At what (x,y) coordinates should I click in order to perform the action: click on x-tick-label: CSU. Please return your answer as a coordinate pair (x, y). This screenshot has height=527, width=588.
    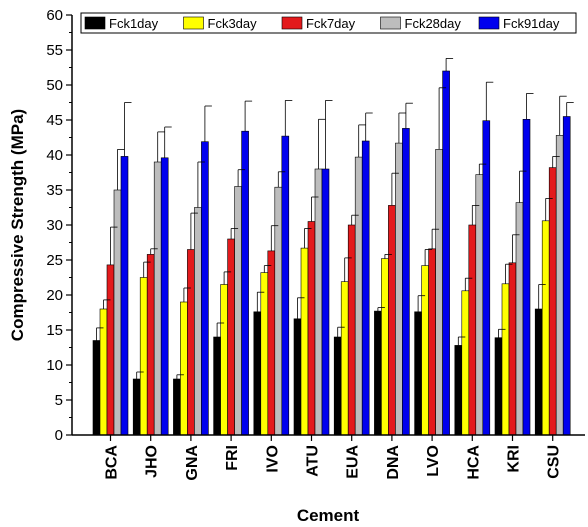
    Looking at the image, I should click on (554, 462).